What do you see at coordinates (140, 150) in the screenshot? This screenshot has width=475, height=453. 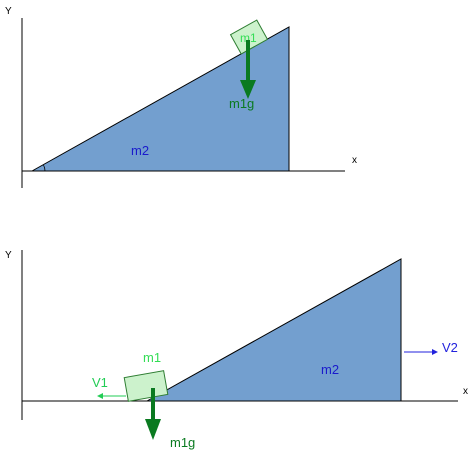 I see `top-wedge-label: m2` at bounding box center [140, 150].